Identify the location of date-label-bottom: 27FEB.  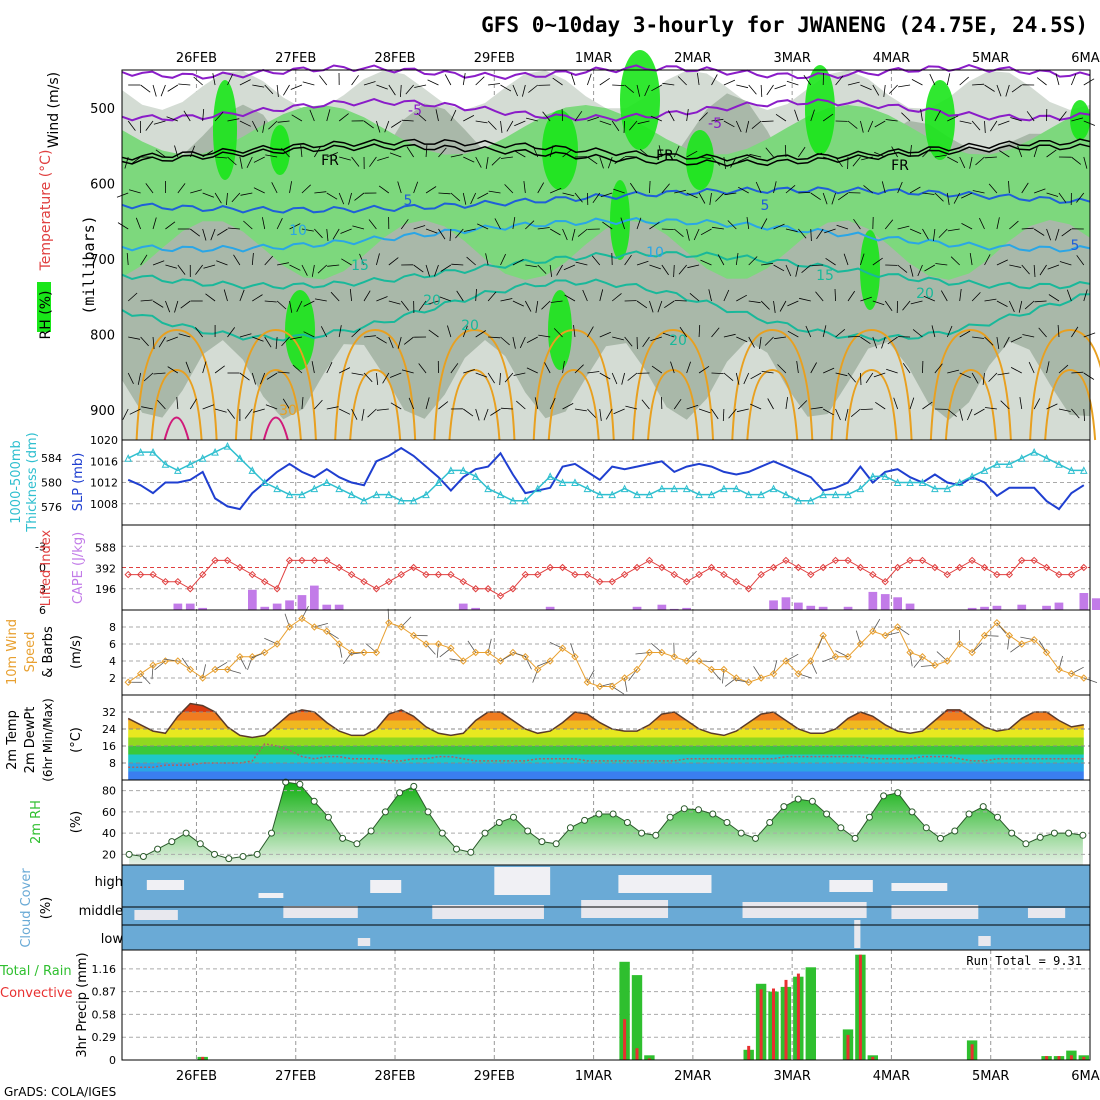
(295, 1076).